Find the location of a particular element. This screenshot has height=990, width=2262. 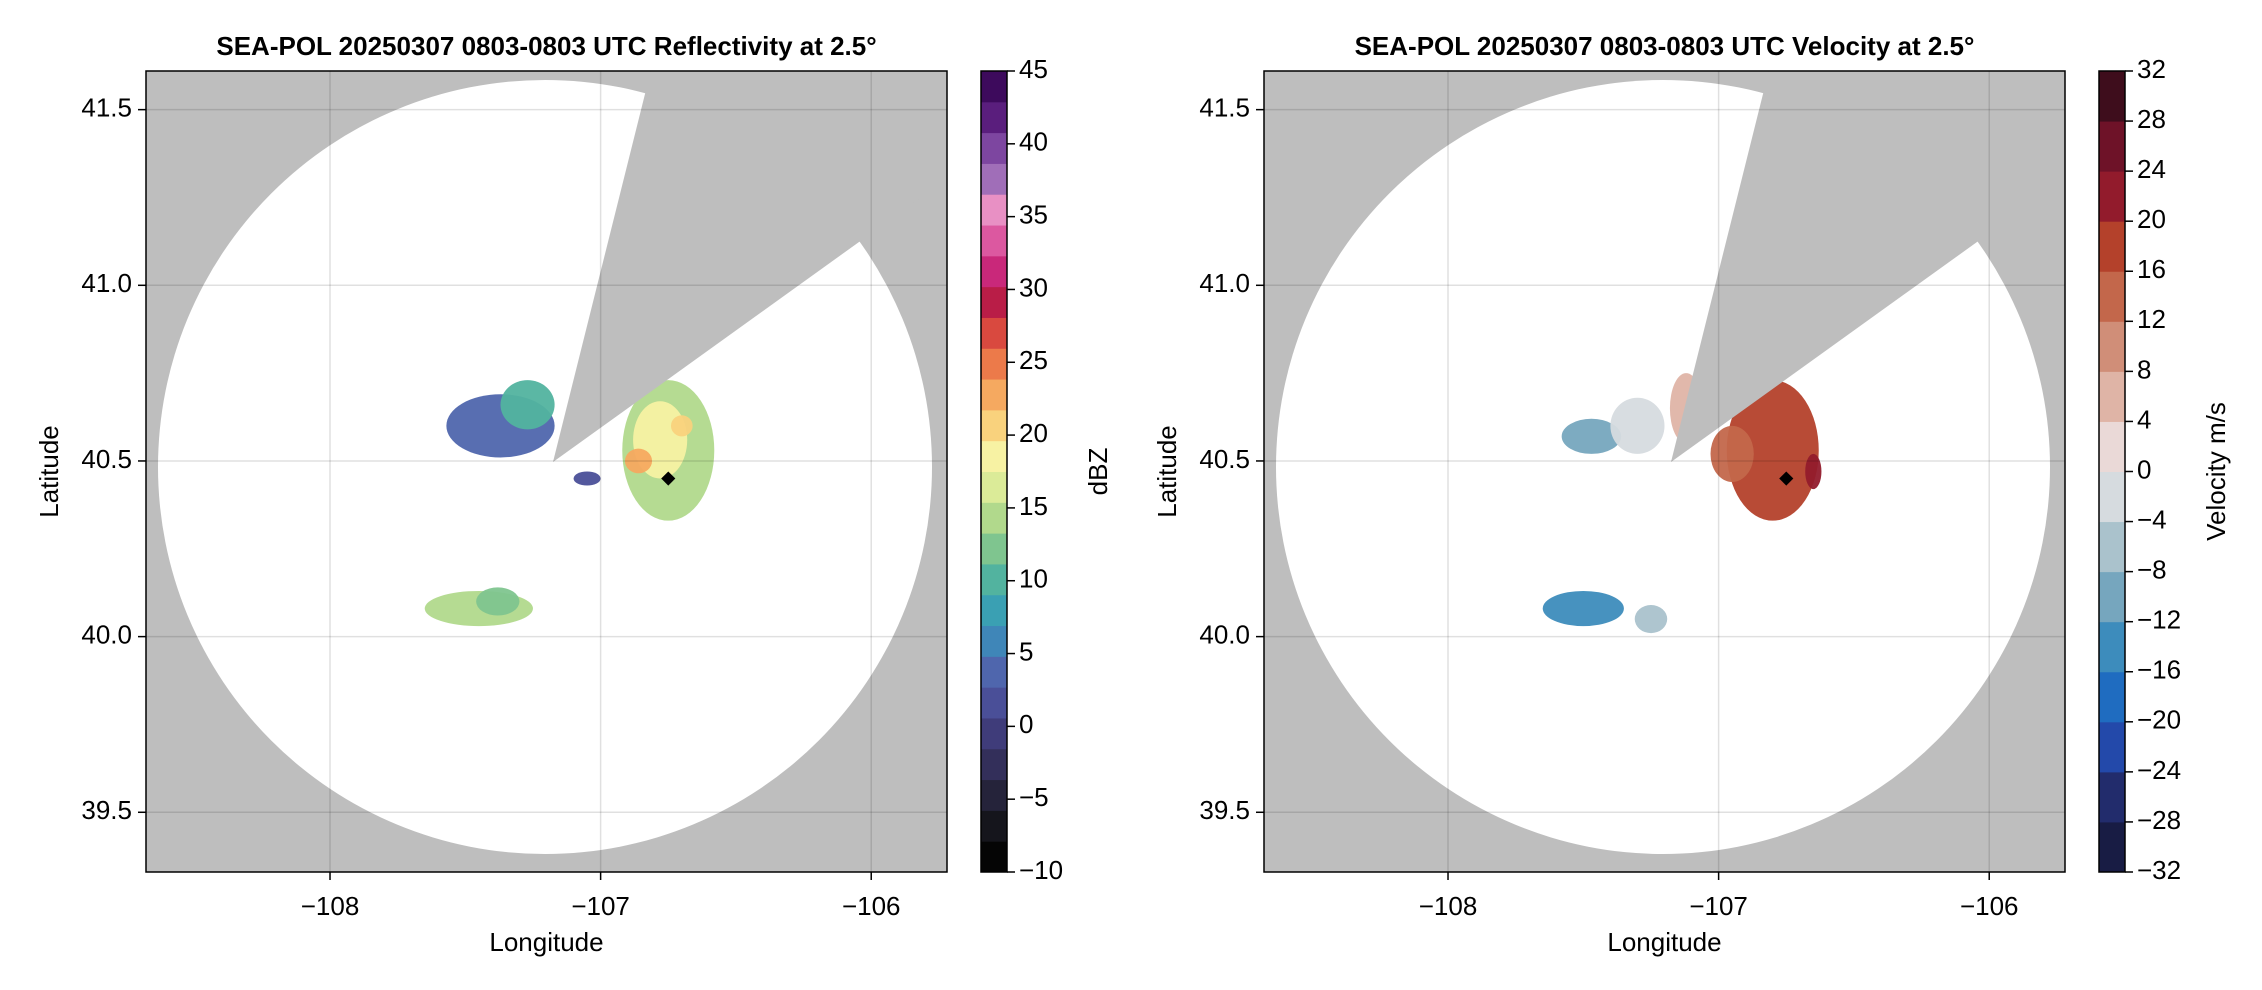

colorbar-tick-label: 40 is located at coordinates (1033, 142).